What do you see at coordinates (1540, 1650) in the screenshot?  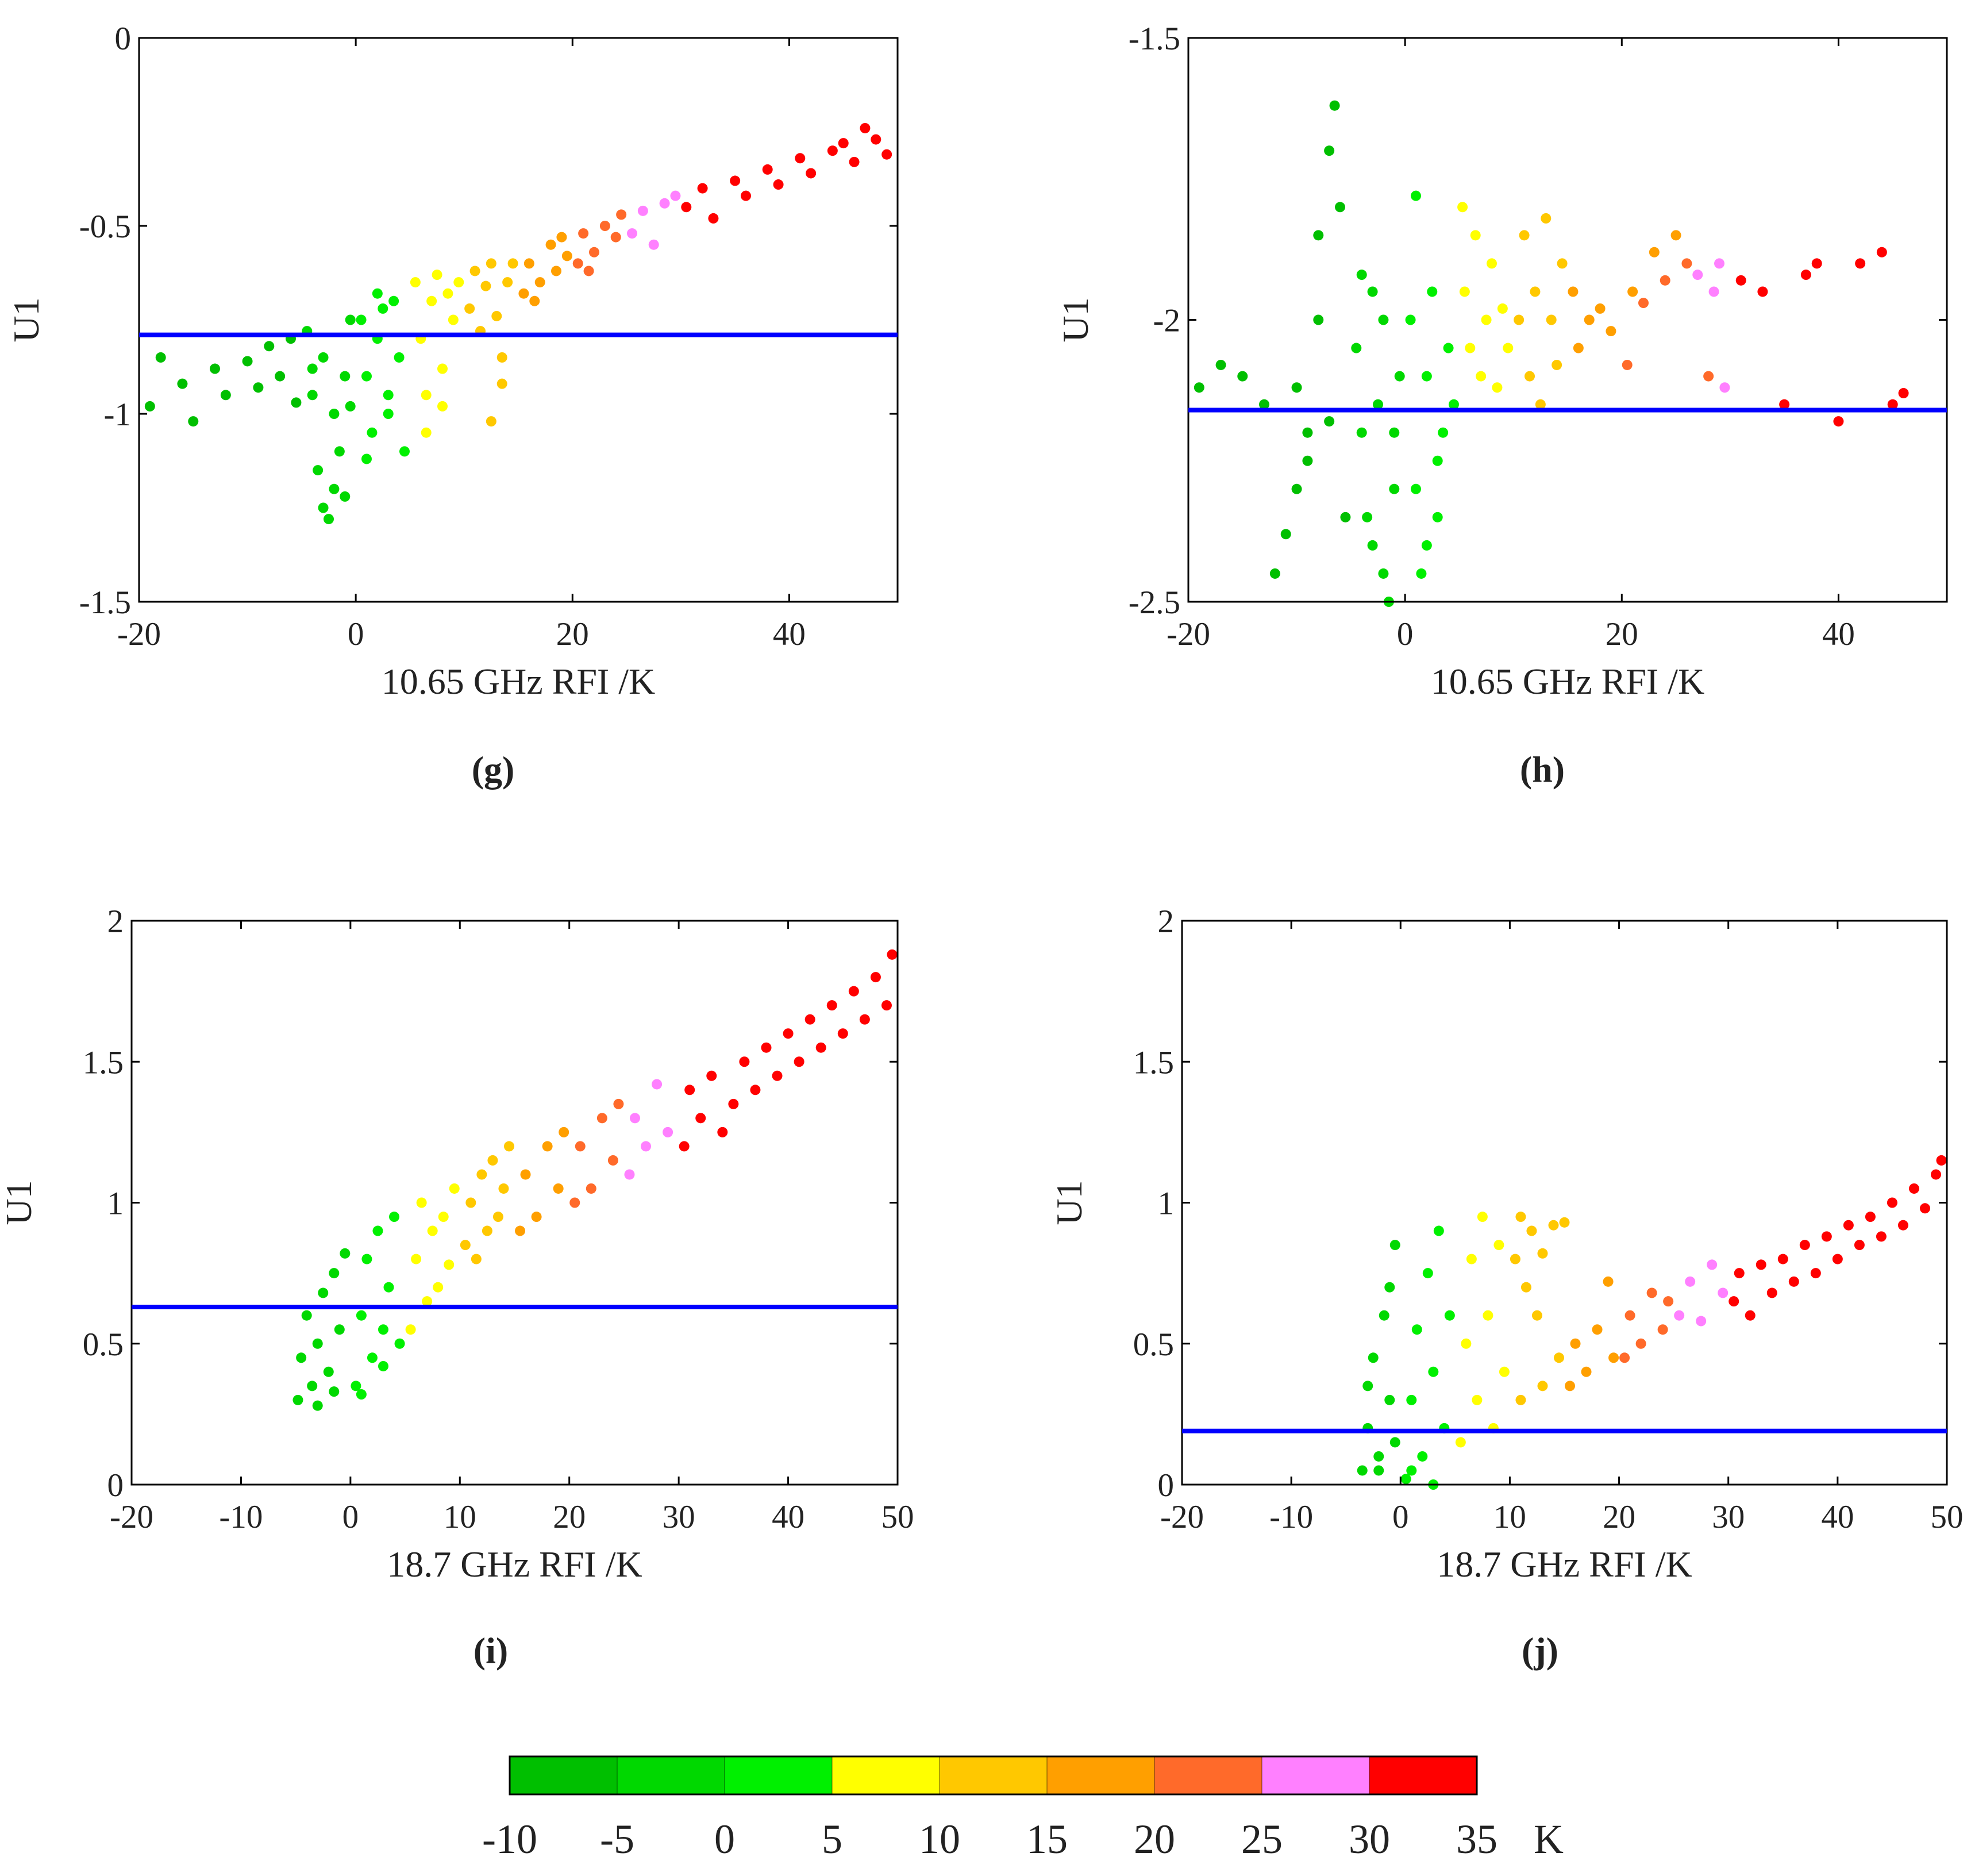 I see `panel-label: (j)` at bounding box center [1540, 1650].